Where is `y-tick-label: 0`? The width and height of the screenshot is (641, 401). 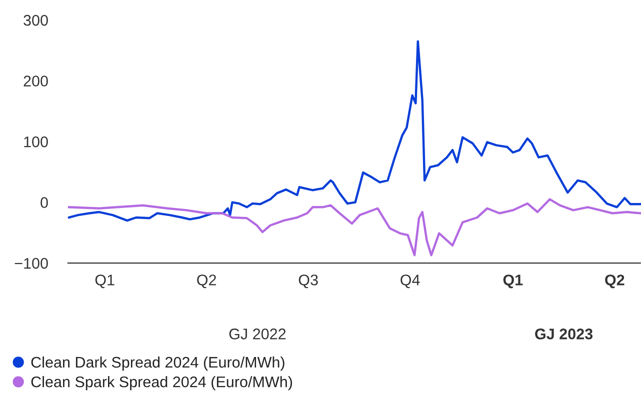 y-tick-label: 0 is located at coordinates (44, 202).